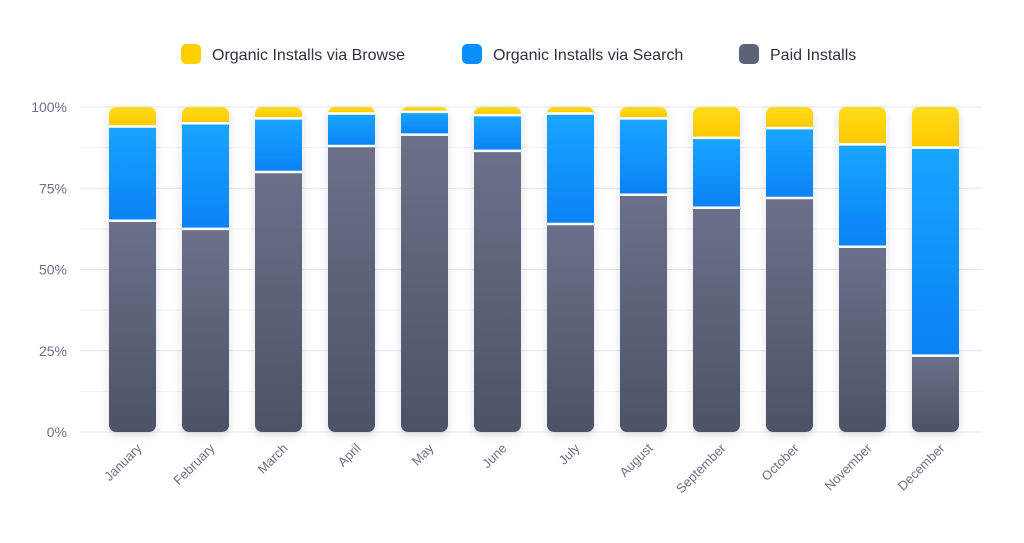  What do you see at coordinates (569, 453) in the screenshot?
I see `x-tick-label-july: July` at bounding box center [569, 453].